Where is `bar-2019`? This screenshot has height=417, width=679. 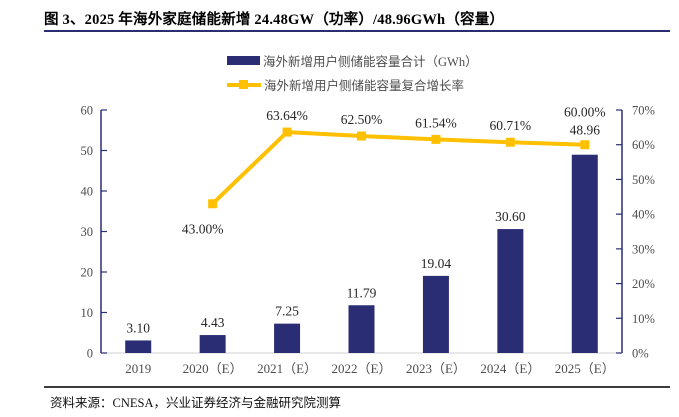
bar-2019 is located at coordinates (138, 346).